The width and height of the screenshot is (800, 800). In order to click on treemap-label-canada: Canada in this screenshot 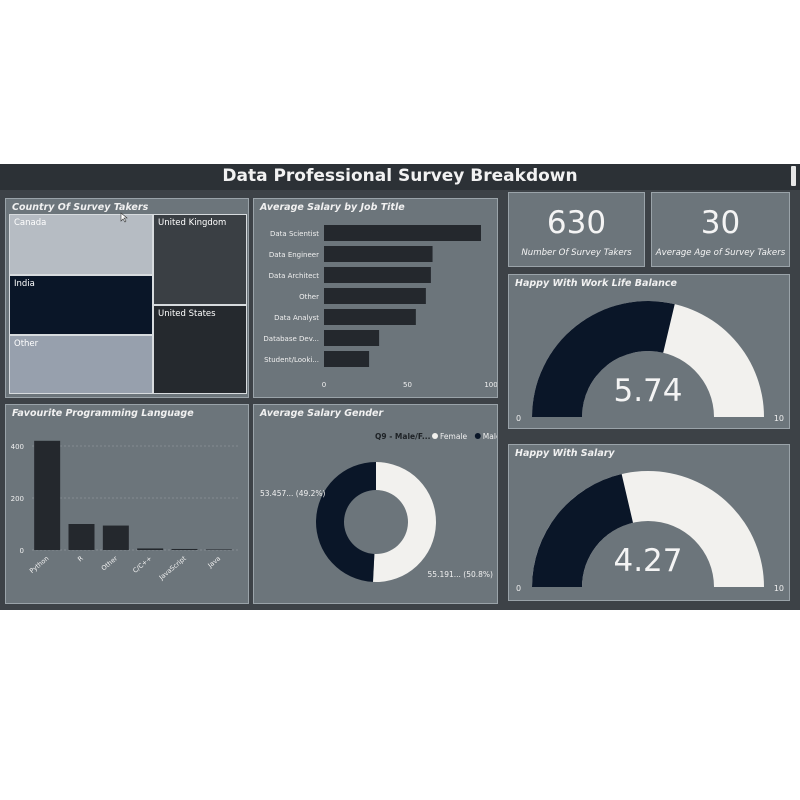, I will do `click(30, 223)`.